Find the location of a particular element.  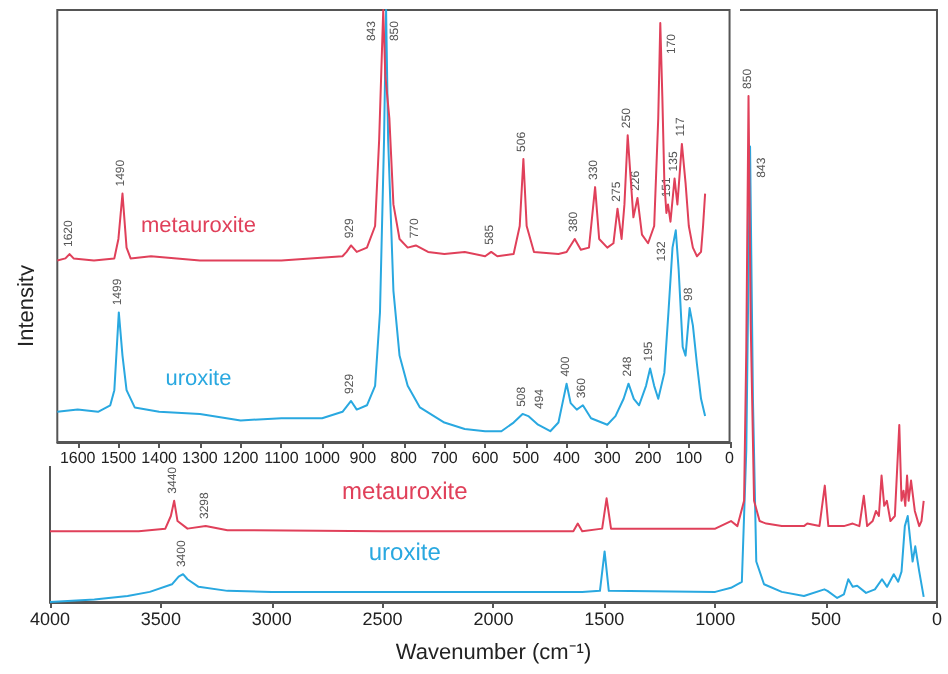

x-tick-label: 300 is located at coordinates (607, 458).